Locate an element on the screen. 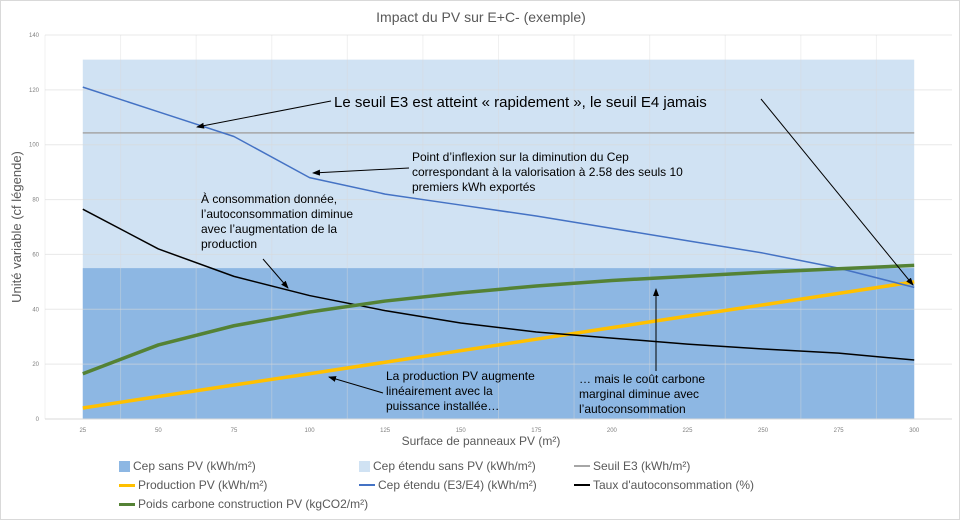  annotation-text: avec l’augmentation de la is located at coordinates (269, 229).